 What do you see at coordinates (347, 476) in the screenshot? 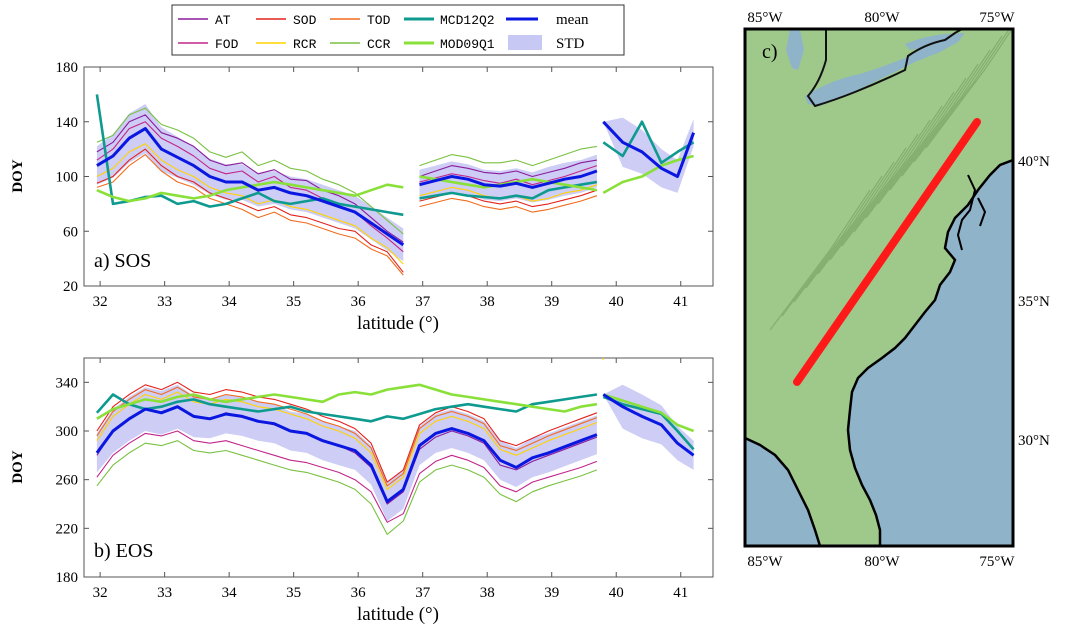
I see `panel-b-series-fod` at bounding box center [347, 476].